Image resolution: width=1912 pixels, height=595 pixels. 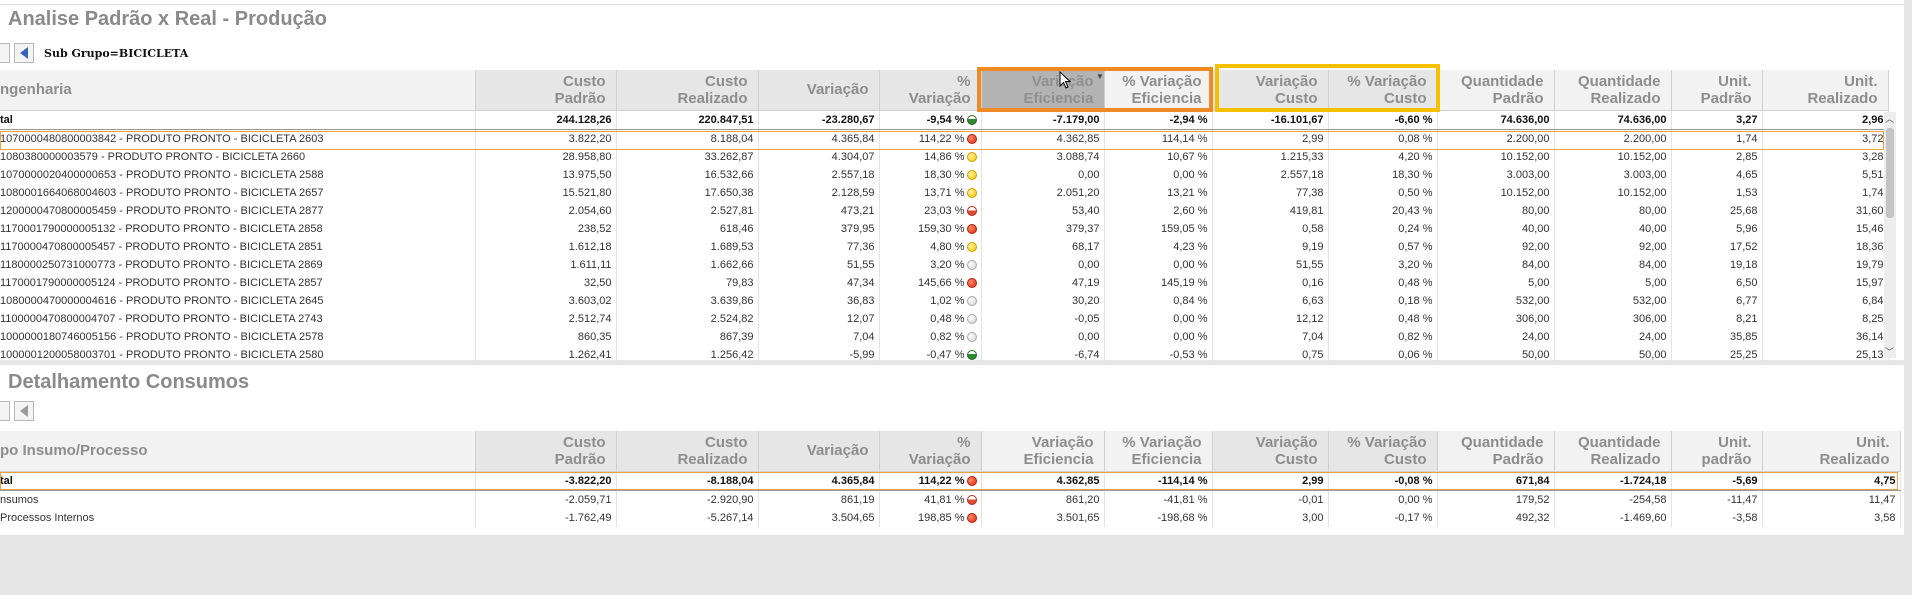 I want to click on cell-value: -114,14 %, so click(x=1158, y=481).